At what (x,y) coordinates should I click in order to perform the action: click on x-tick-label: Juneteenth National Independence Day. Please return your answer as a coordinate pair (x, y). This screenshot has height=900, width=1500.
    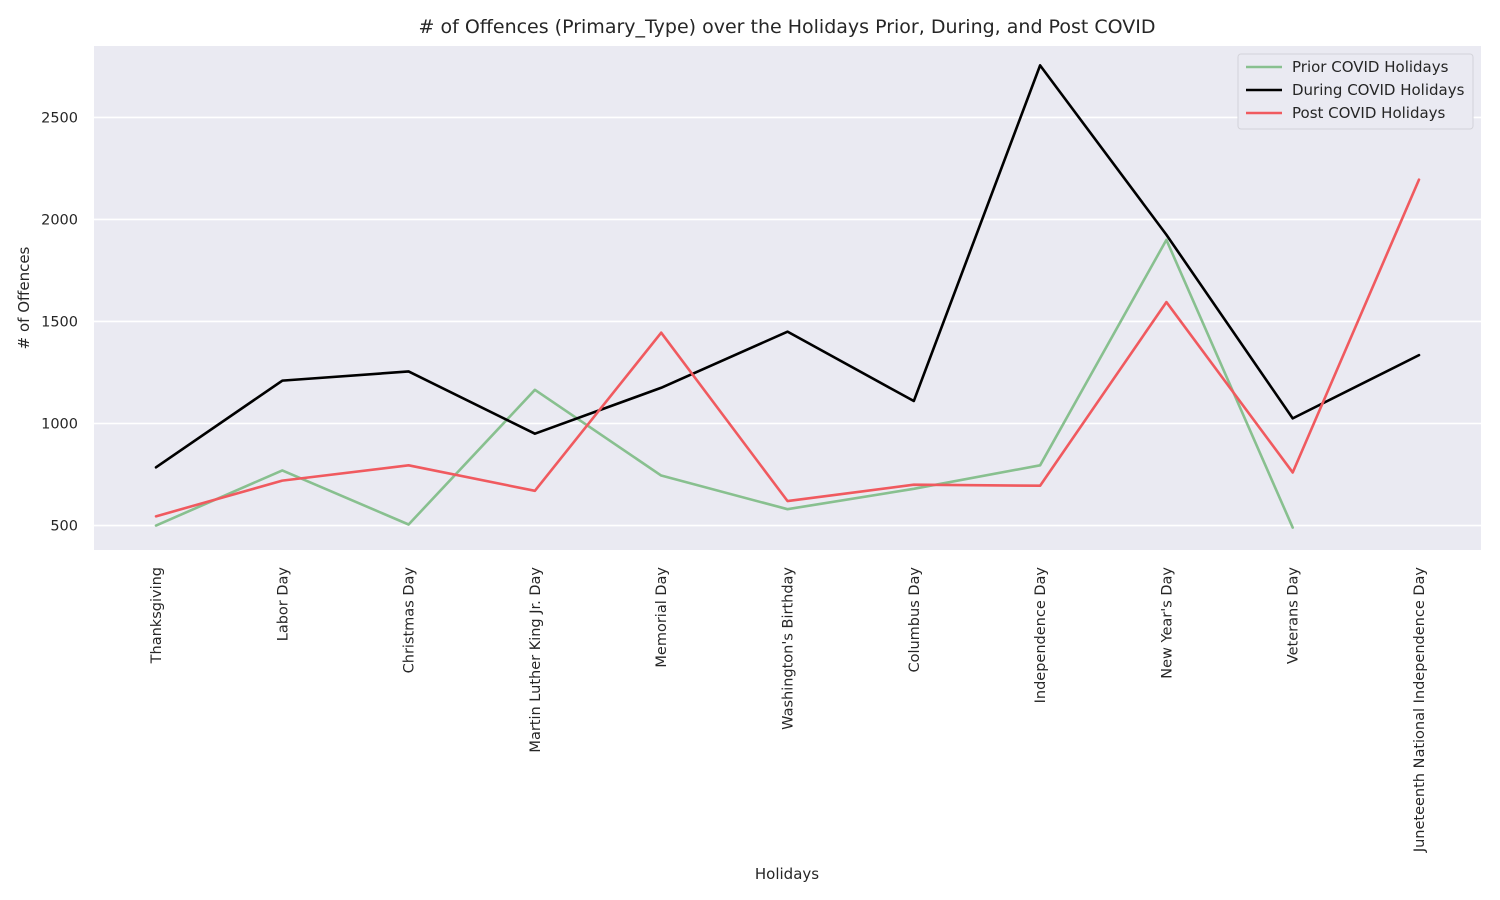
    Looking at the image, I should click on (1420, 710).